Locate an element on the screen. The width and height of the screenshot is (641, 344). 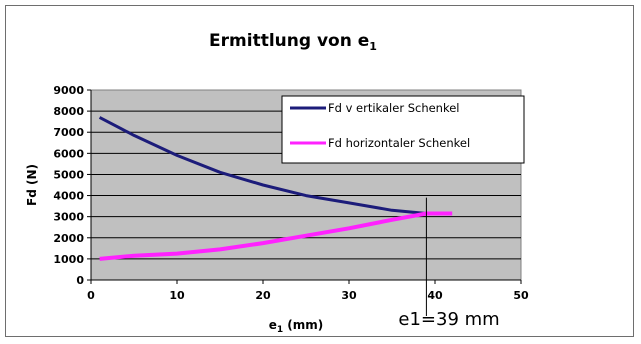
x-axis-ticks: 0 10 20 30 40 50 is located at coordinates (308, 291).